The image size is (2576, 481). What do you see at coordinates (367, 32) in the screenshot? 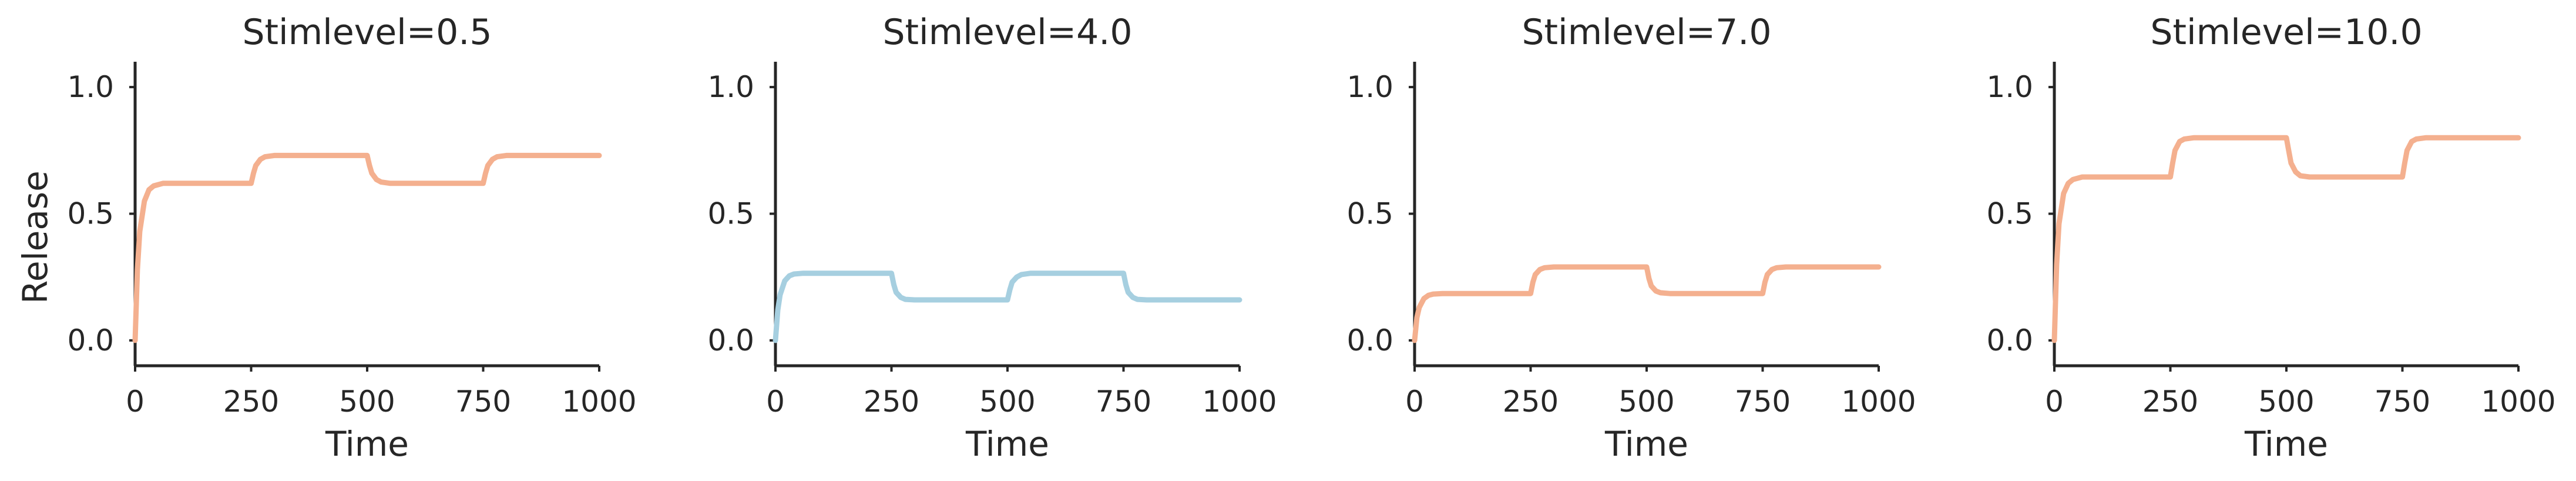
I see `subplot-title: Stimlevel=0.5` at bounding box center [367, 32].